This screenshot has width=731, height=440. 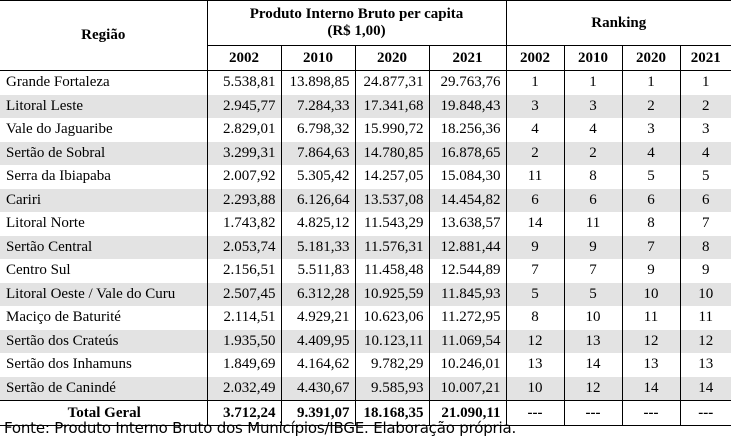 What do you see at coordinates (318, 318) in the screenshot?
I see `gdp-value-cell: 4.929,21` at bounding box center [318, 318].